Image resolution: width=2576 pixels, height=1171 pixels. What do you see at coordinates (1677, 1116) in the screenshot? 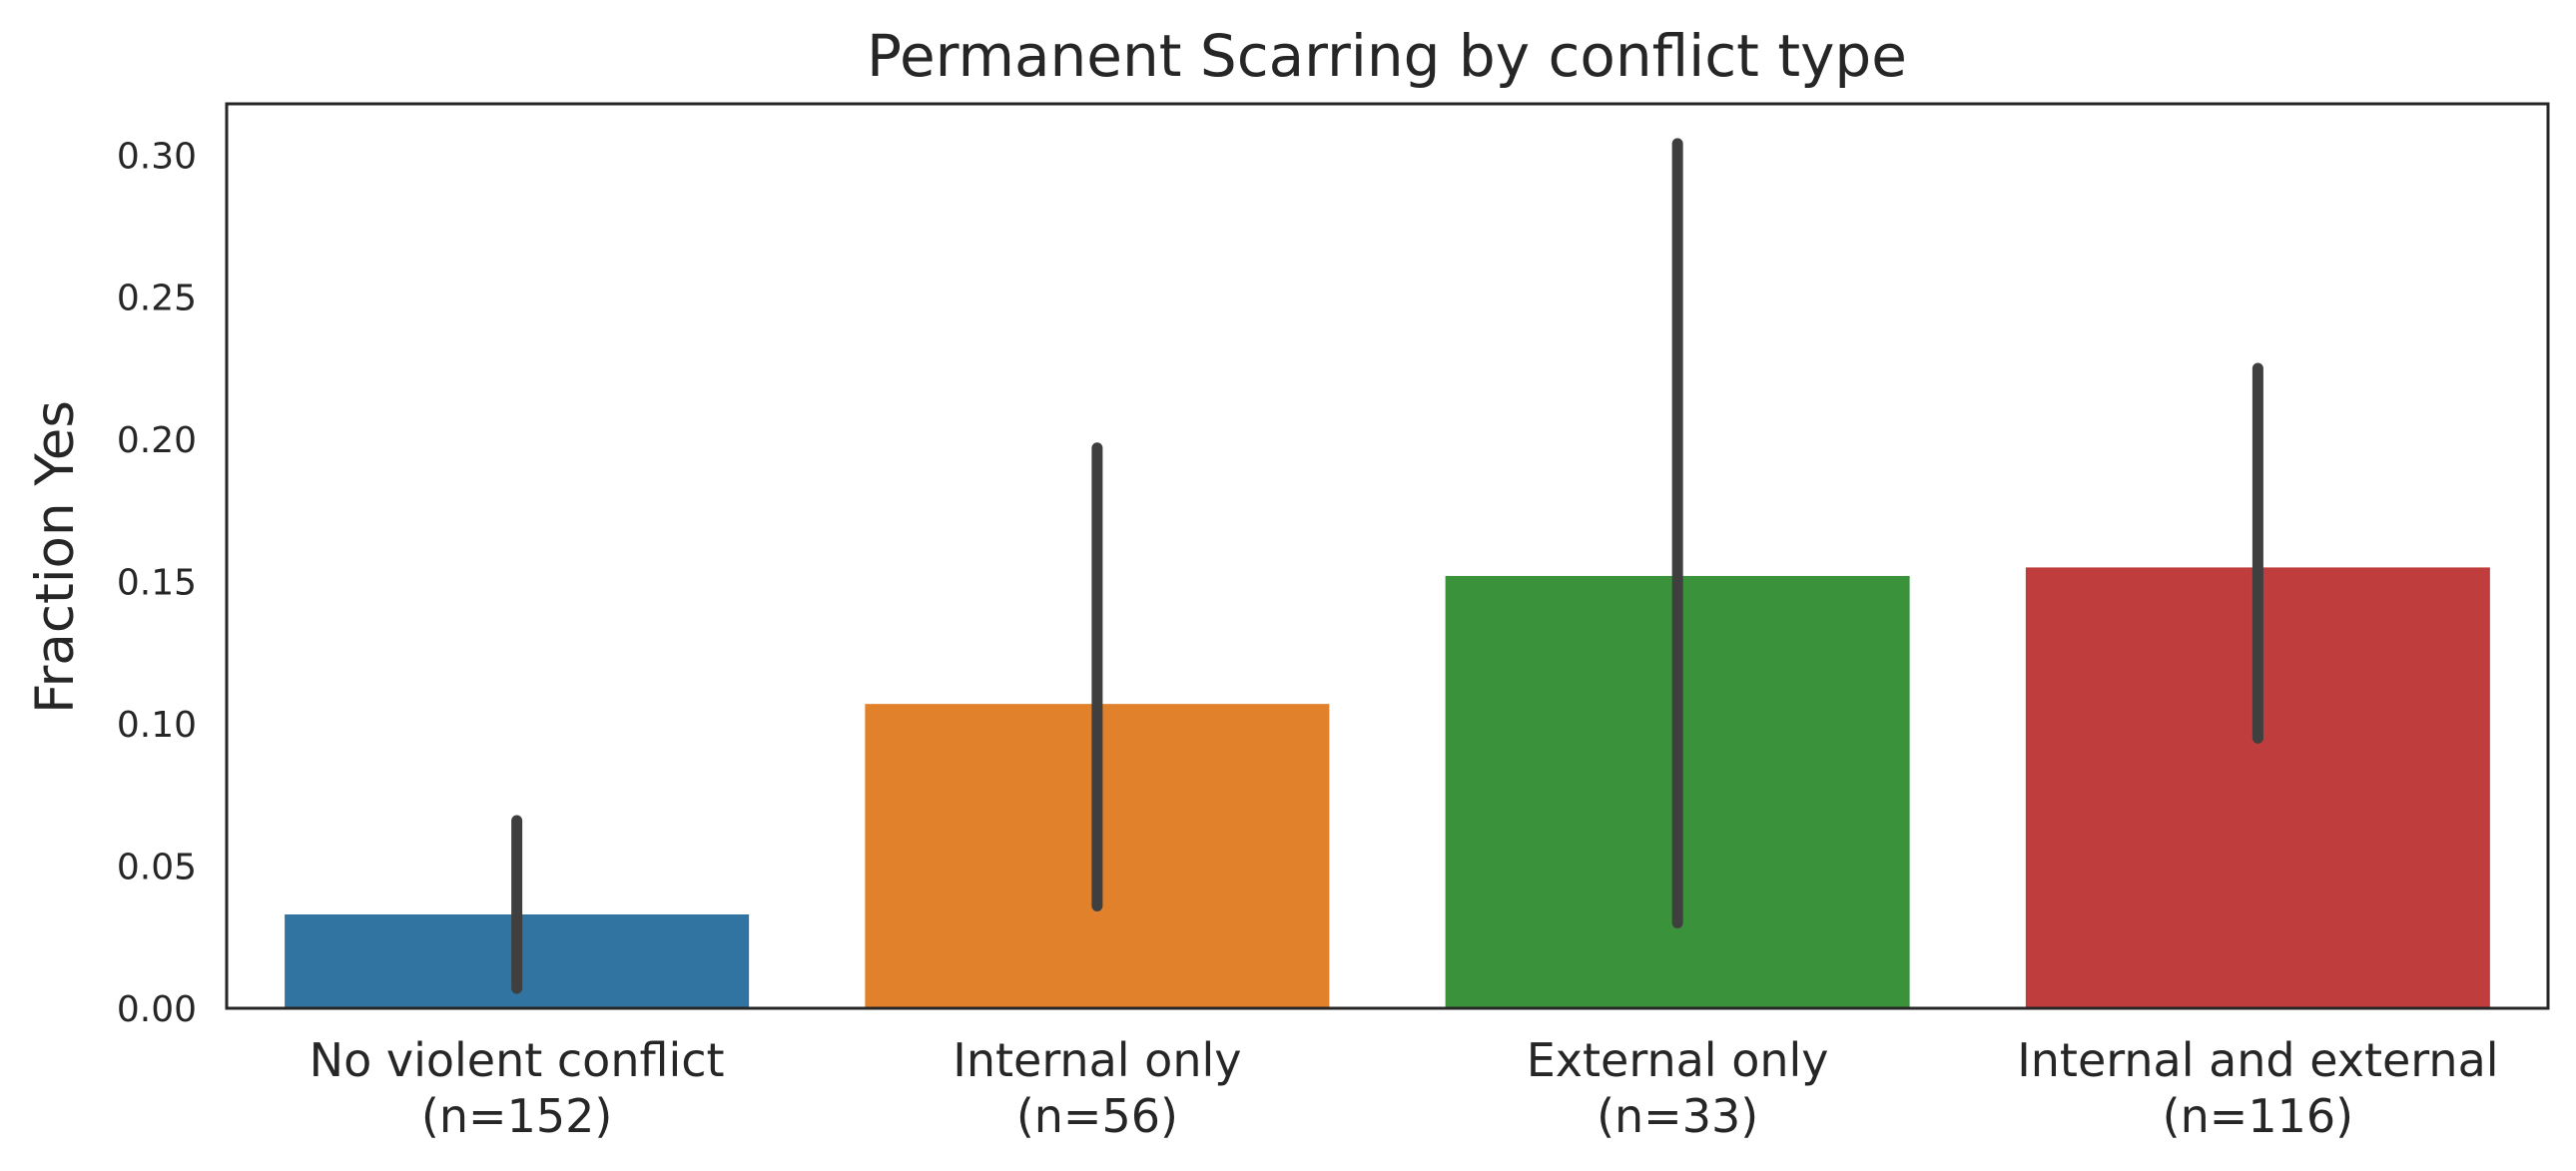
I see `x-tick-label: (n=33)` at bounding box center [1677, 1116].